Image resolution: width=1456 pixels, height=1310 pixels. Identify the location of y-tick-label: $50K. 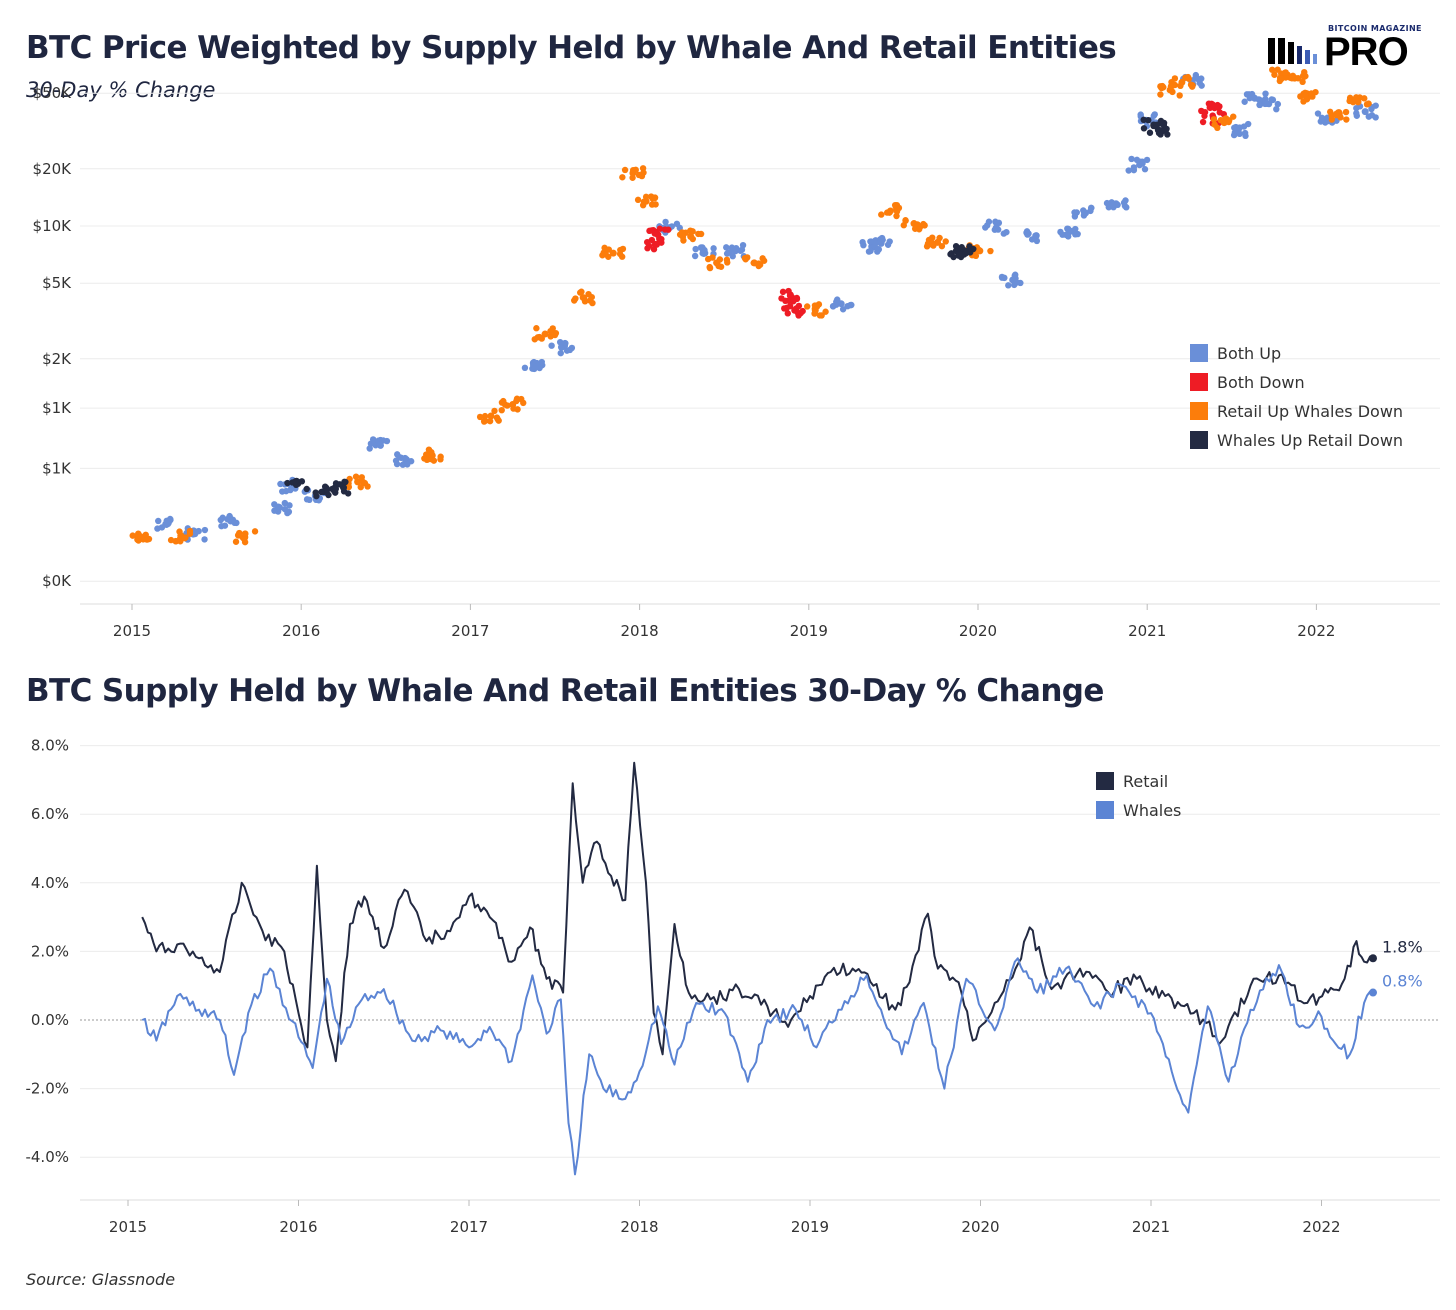
(53, 93).